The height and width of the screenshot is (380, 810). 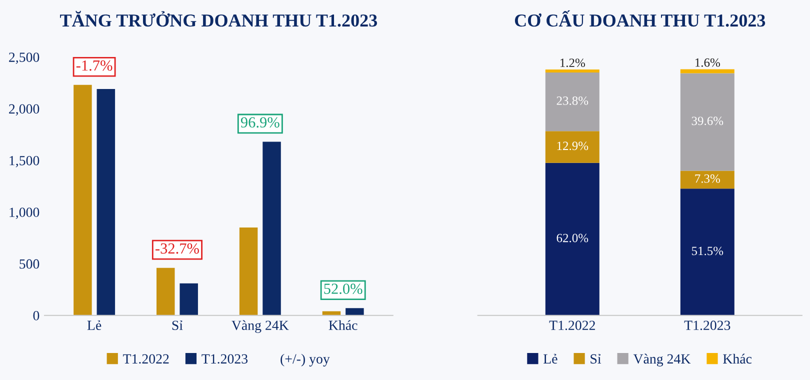 I want to click on text: (+/-) yoy, so click(x=305, y=360).